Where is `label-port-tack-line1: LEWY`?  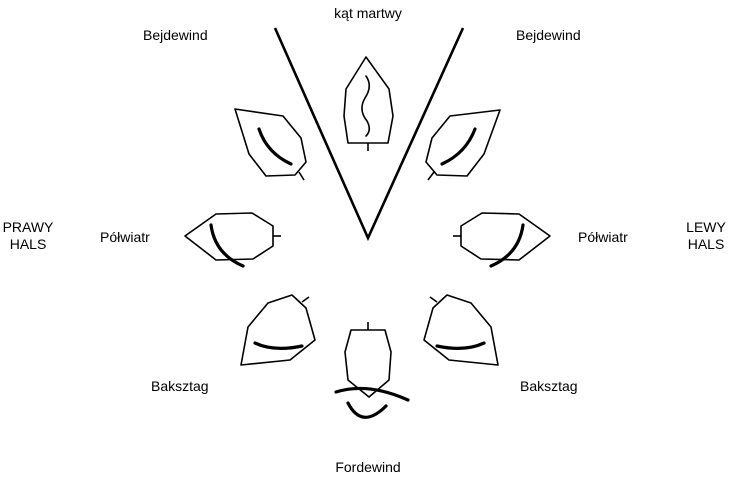 label-port-tack-line1: LEWY is located at coordinates (706, 227).